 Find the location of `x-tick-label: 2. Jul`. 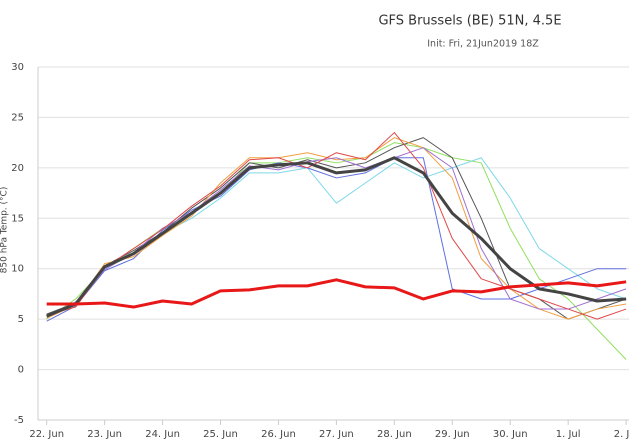

x-tick-label: 2. Jul is located at coordinates (621, 434).